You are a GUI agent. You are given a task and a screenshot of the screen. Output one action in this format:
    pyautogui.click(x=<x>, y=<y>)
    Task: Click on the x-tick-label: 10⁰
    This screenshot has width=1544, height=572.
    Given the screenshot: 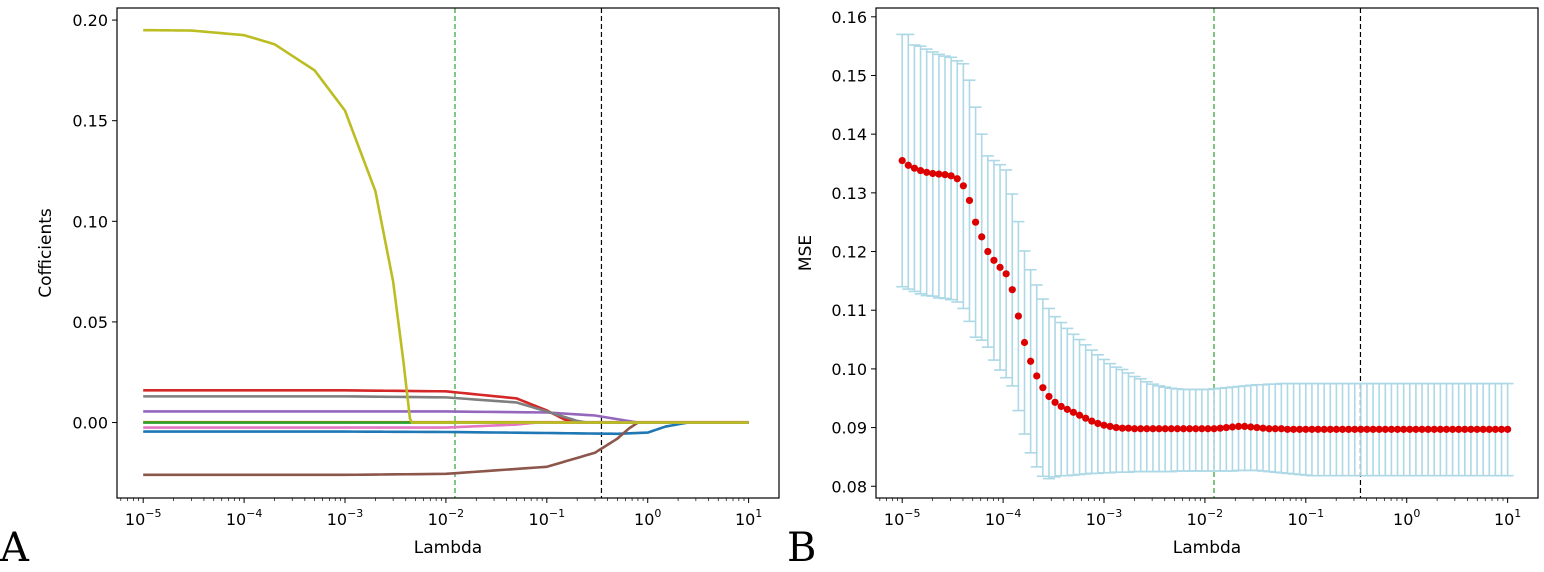 What is the action you would take?
    pyautogui.click(x=647, y=518)
    